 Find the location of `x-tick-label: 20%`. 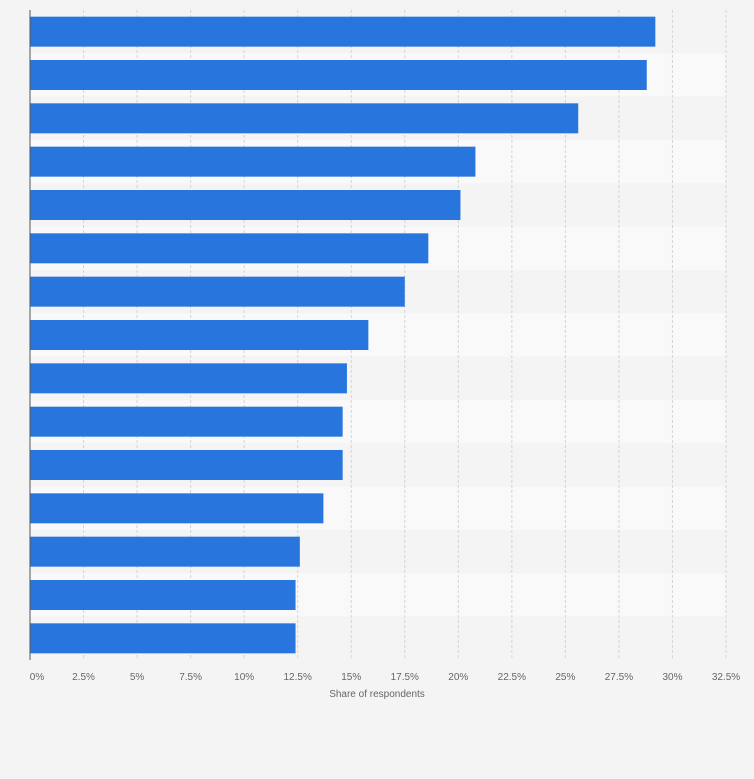

x-tick-label: 20% is located at coordinates (458, 677).